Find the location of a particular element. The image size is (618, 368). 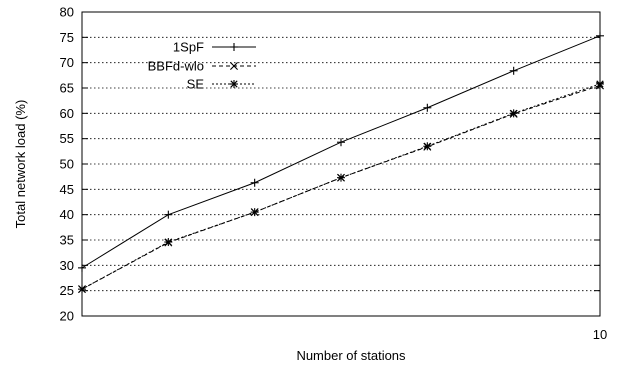

x-axis-label: Number of stations is located at coordinates (351, 355).